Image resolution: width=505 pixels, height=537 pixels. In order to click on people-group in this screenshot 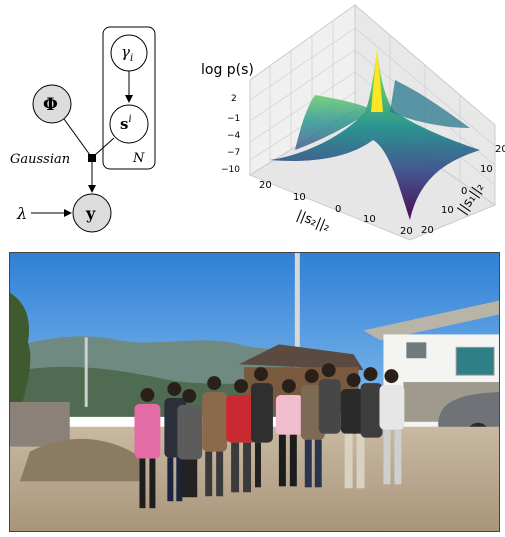, I will do `click(269, 436)`.